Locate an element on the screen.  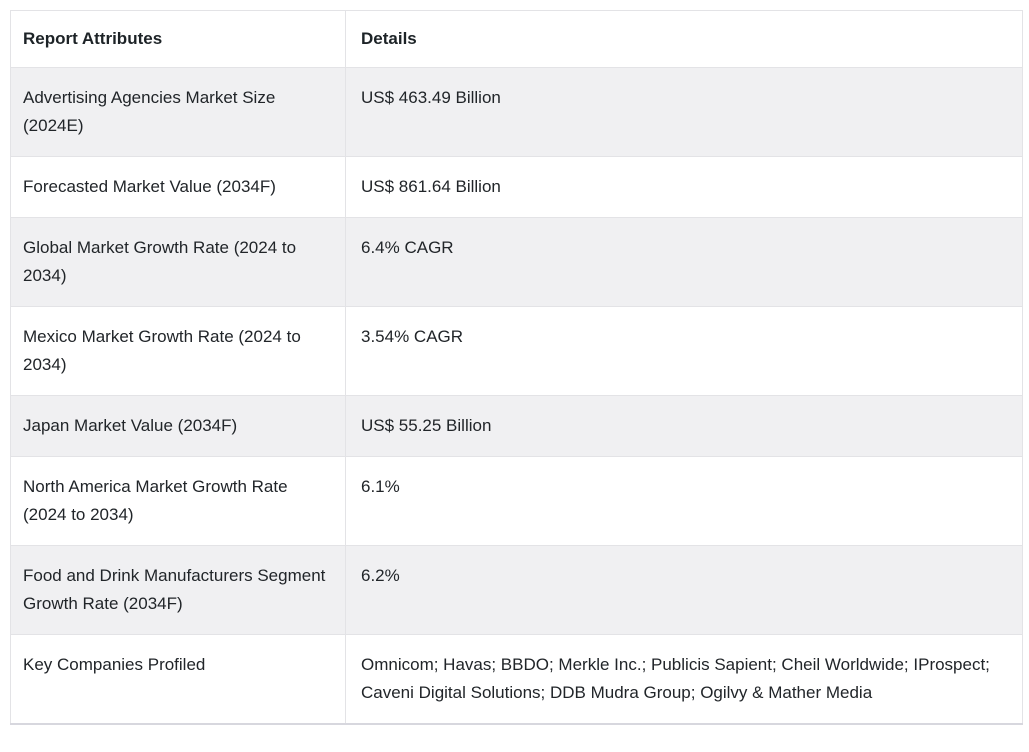
detail-cell: 6.4% CAGR is located at coordinates (684, 262).